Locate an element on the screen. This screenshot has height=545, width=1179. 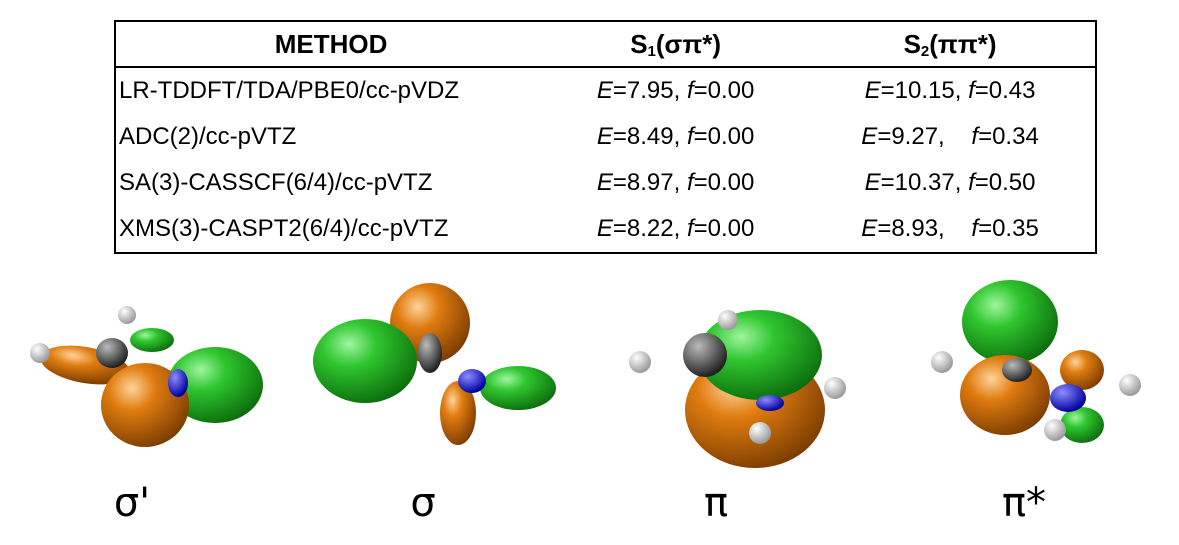
method-cell: SA(3)-CASSCF(6/4)/cc-pVTZ is located at coordinates (276, 182).